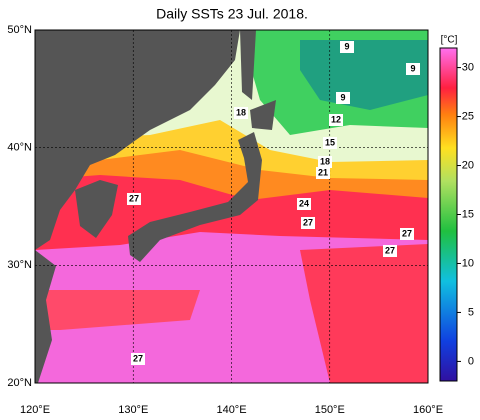 This screenshot has height=420, width=480. I want to click on lon-tick-label: 120°E, so click(35, 410).